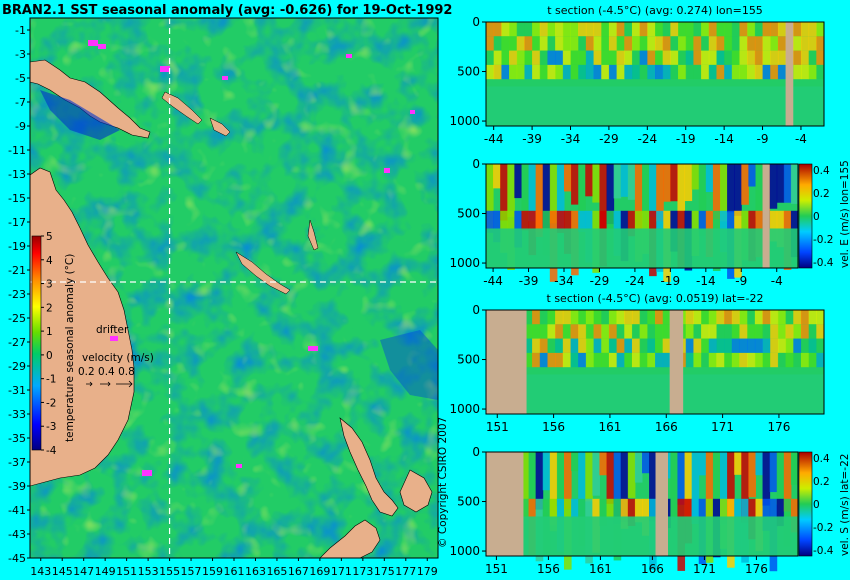  I want to click on new-guinea-land, so click(90, 99).